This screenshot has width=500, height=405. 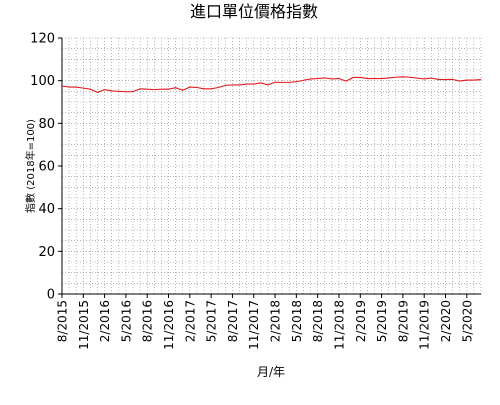 What do you see at coordinates (148, 321) in the screenshot?
I see `x-tick-label: 8/2016` at bounding box center [148, 321].